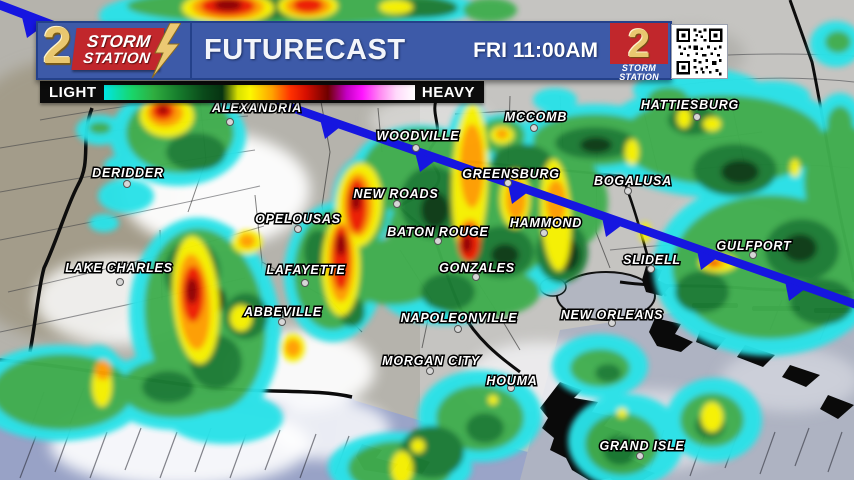 The width and height of the screenshot is (854, 480). I want to click on city-label: MCCOMB, so click(536, 117).